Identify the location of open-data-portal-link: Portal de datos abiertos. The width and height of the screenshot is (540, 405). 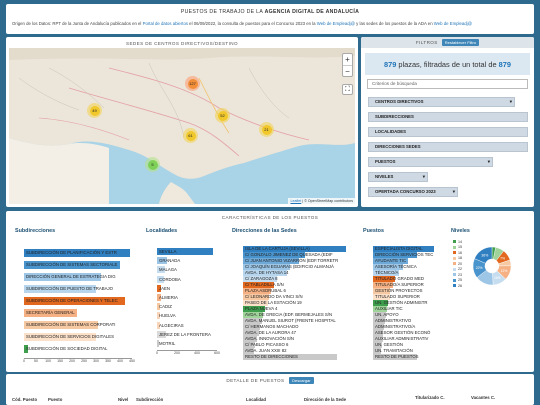
(165, 23).